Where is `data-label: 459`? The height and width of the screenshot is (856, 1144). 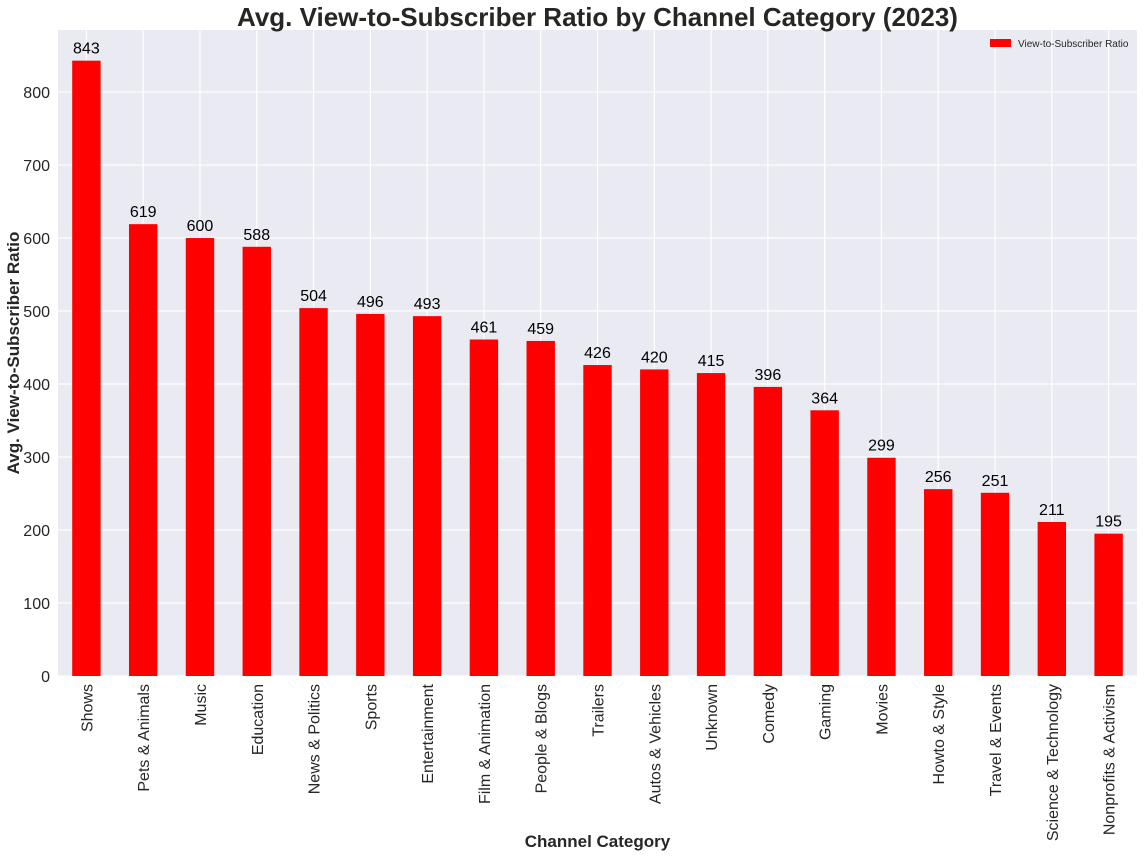
data-label: 459 is located at coordinates (540, 329).